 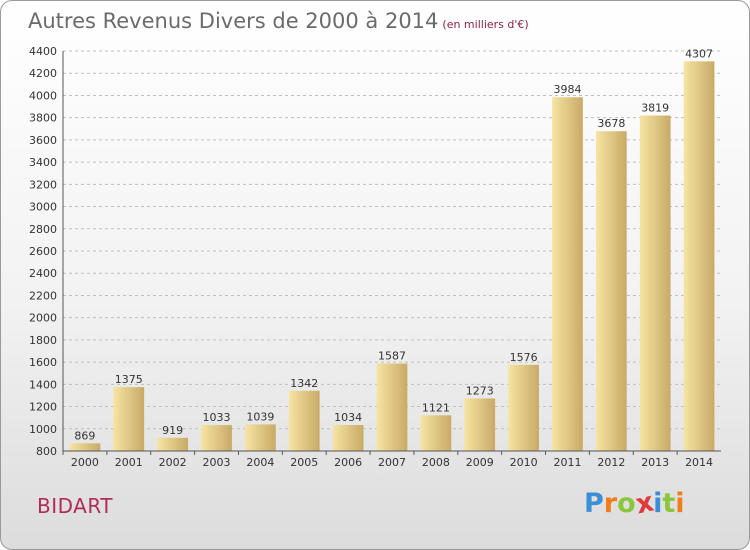 What do you see at coordinates (699, 53) in the screenshot?
I see `value-label-2014: 4307` at bounding box center [699, 53].